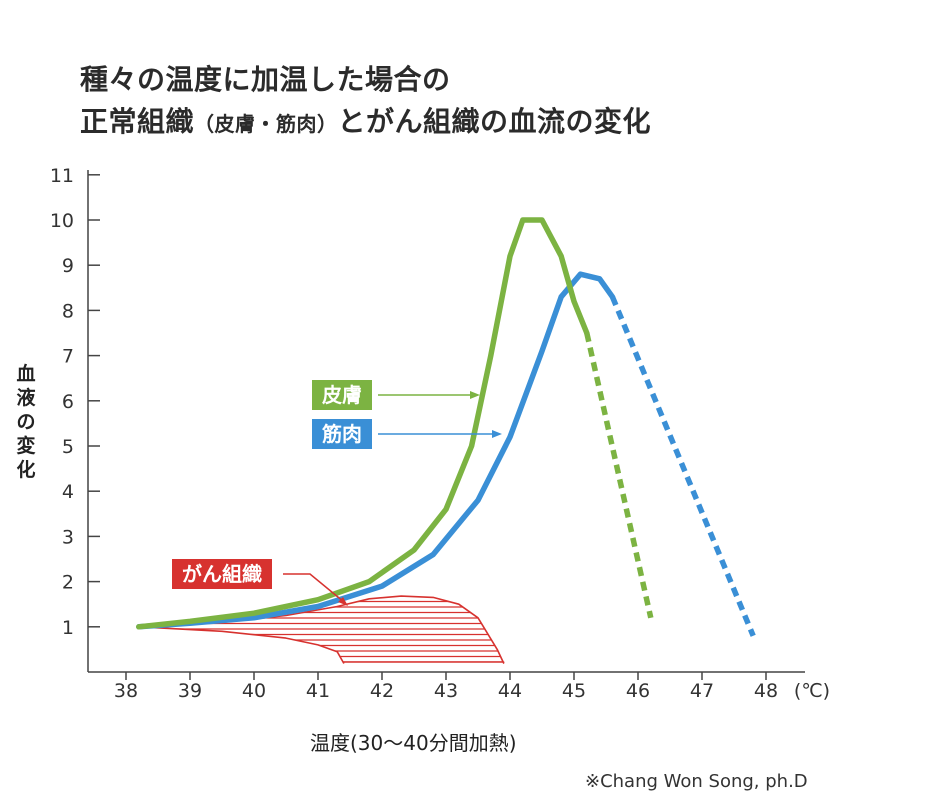 The height and width of the screenshot is (796, 946). I want to click on chart-title-line-2: 正常組織（皮膚・筋肉）とがん組織の血流の変化, so click(365, 120).